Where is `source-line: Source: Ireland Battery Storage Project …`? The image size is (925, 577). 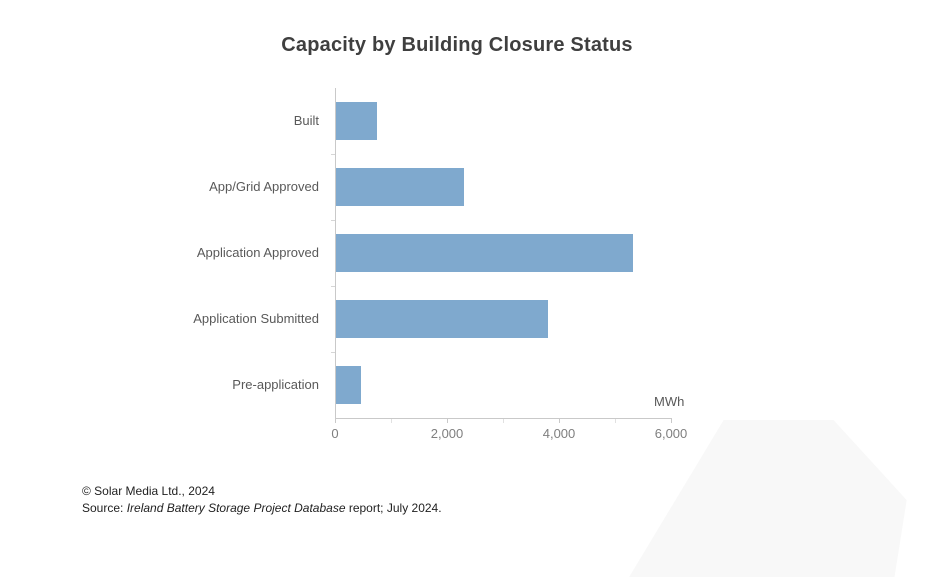
source-line: Source: Ireland Battery Storage Project … is located at coordinates (262, 508).